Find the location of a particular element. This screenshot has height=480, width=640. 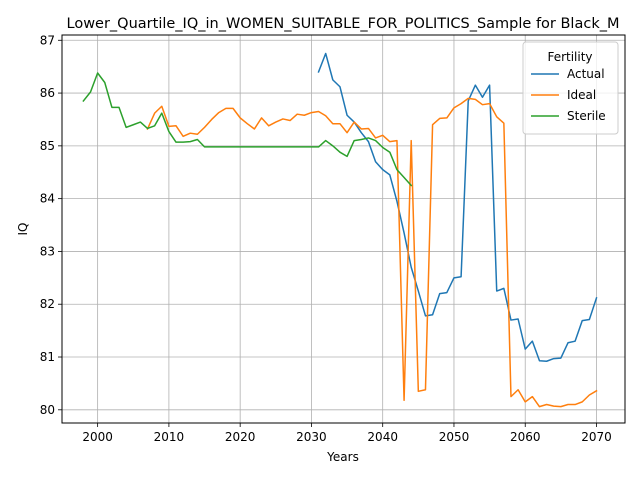

y-tick-label: 80 is located at coordinates (47, 410).